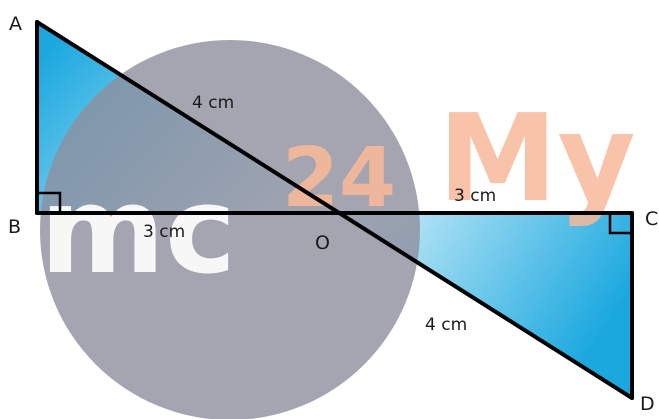 The height and width of the screenshot is (419, 659). What do you see at coordinates (164, 232) in the screenshot?
I see `length-label-bo: 3 cm` at bounding box center [164, 232].